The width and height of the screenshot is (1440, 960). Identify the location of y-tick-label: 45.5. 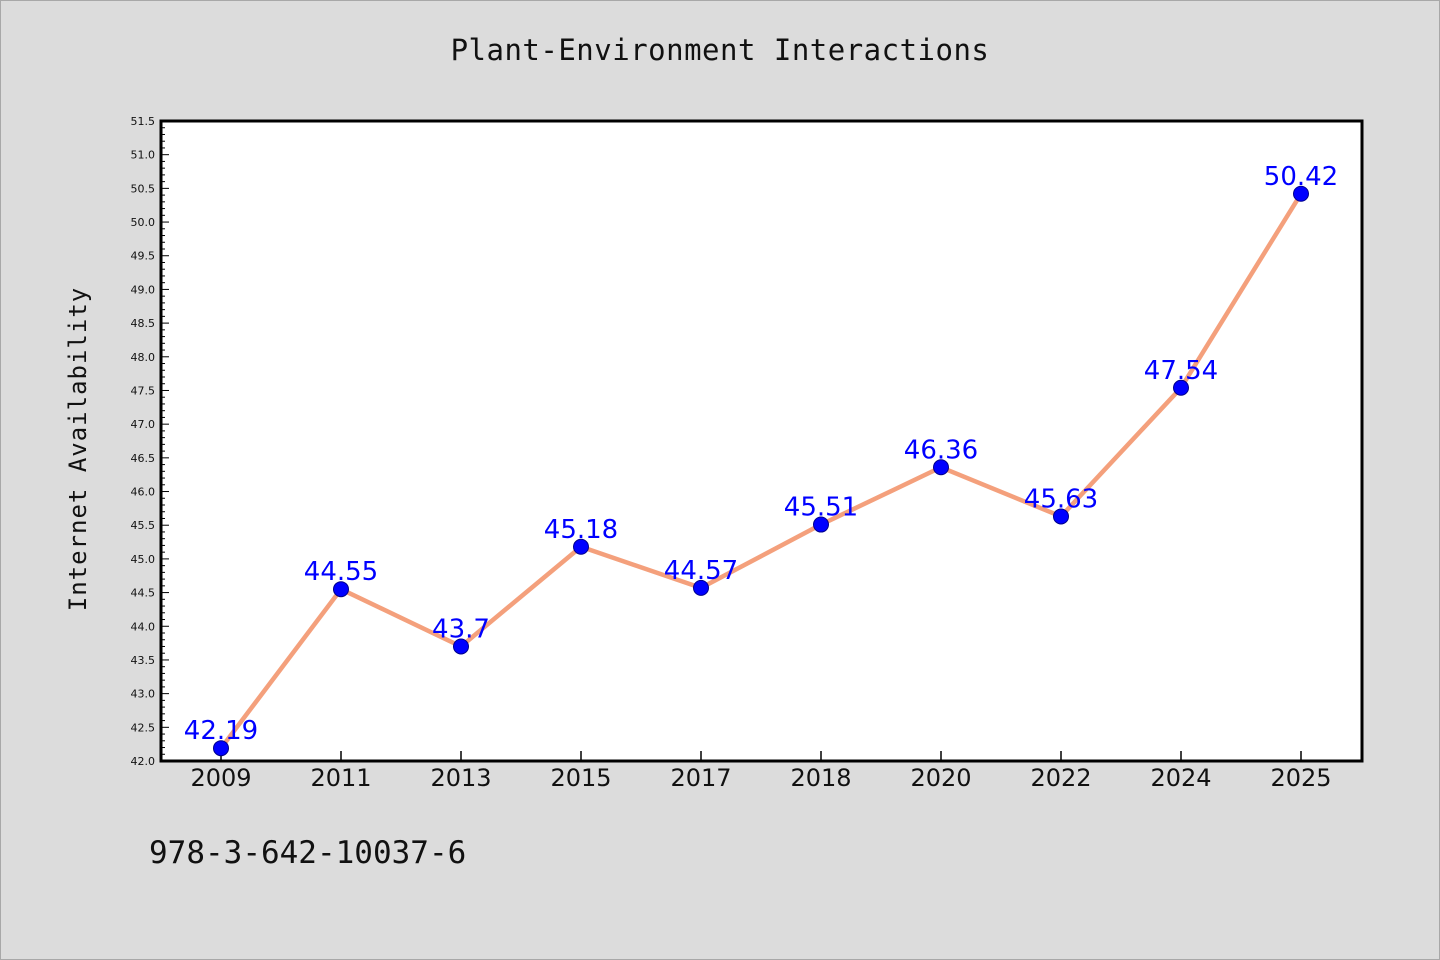
(143, 525).